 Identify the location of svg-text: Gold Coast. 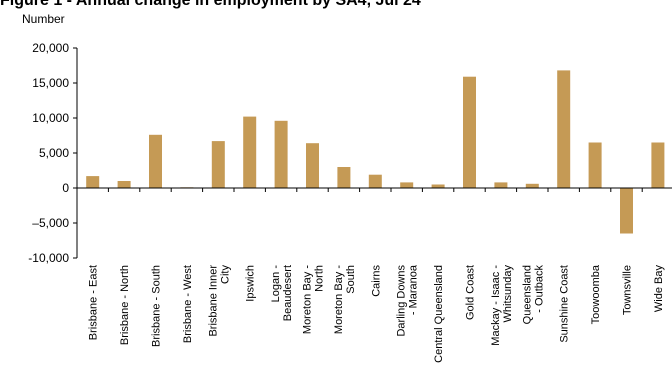
(471, 292).